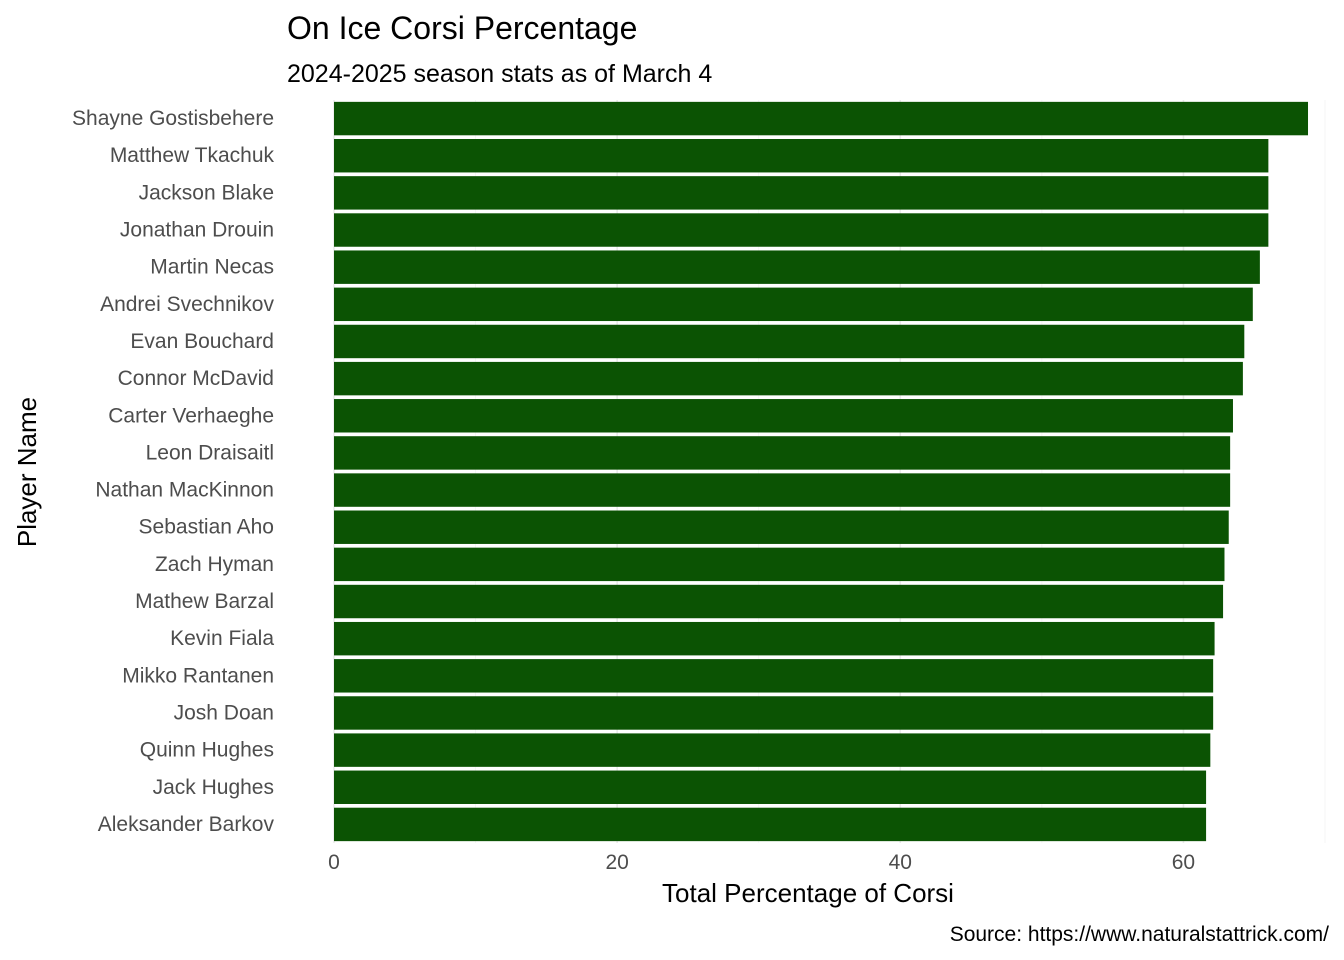  I want to click on category-label: Connor McDavid, so click(196, 378).